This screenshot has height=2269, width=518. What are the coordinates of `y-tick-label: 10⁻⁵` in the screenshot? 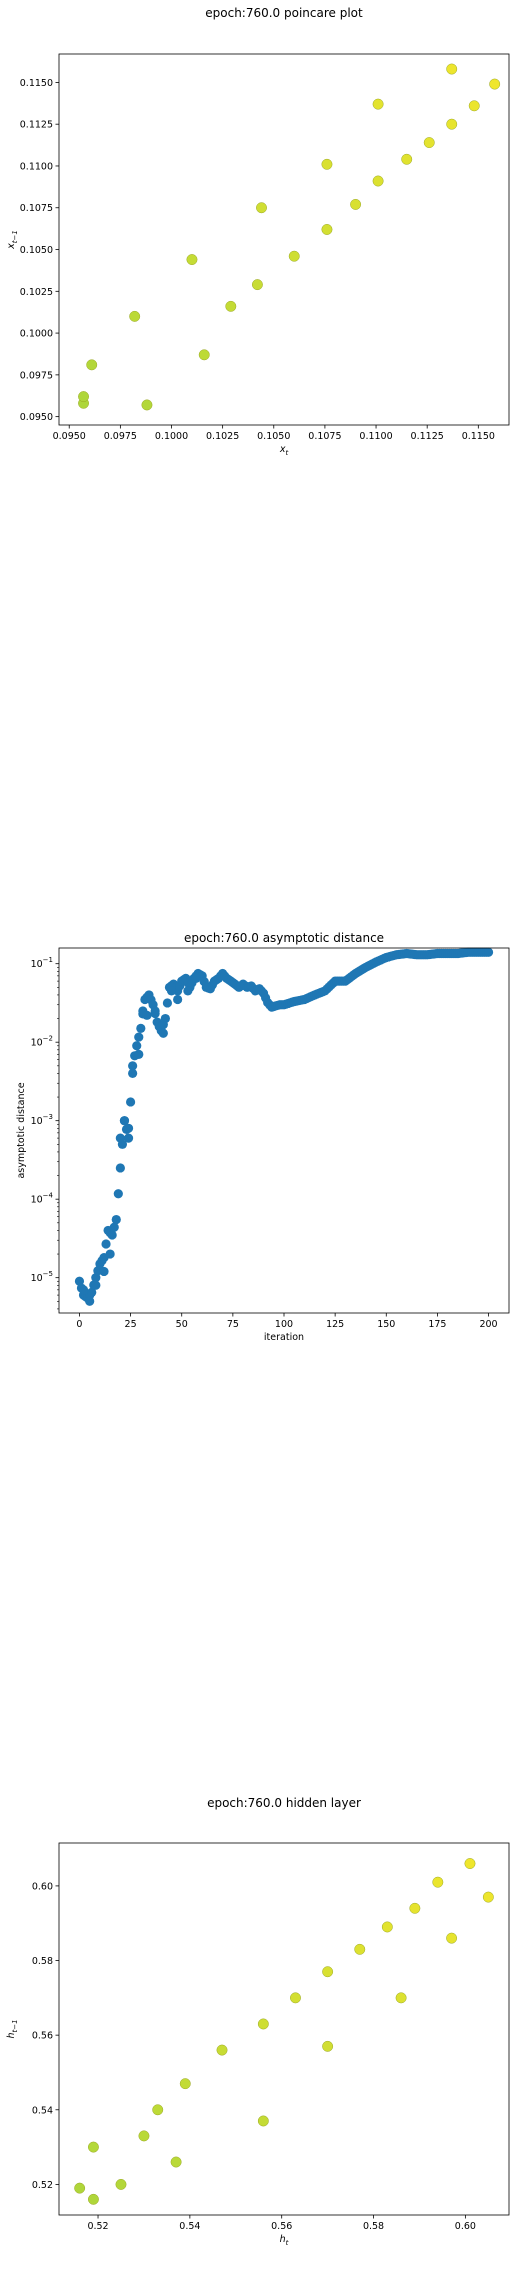 It's located at (42, 1277).